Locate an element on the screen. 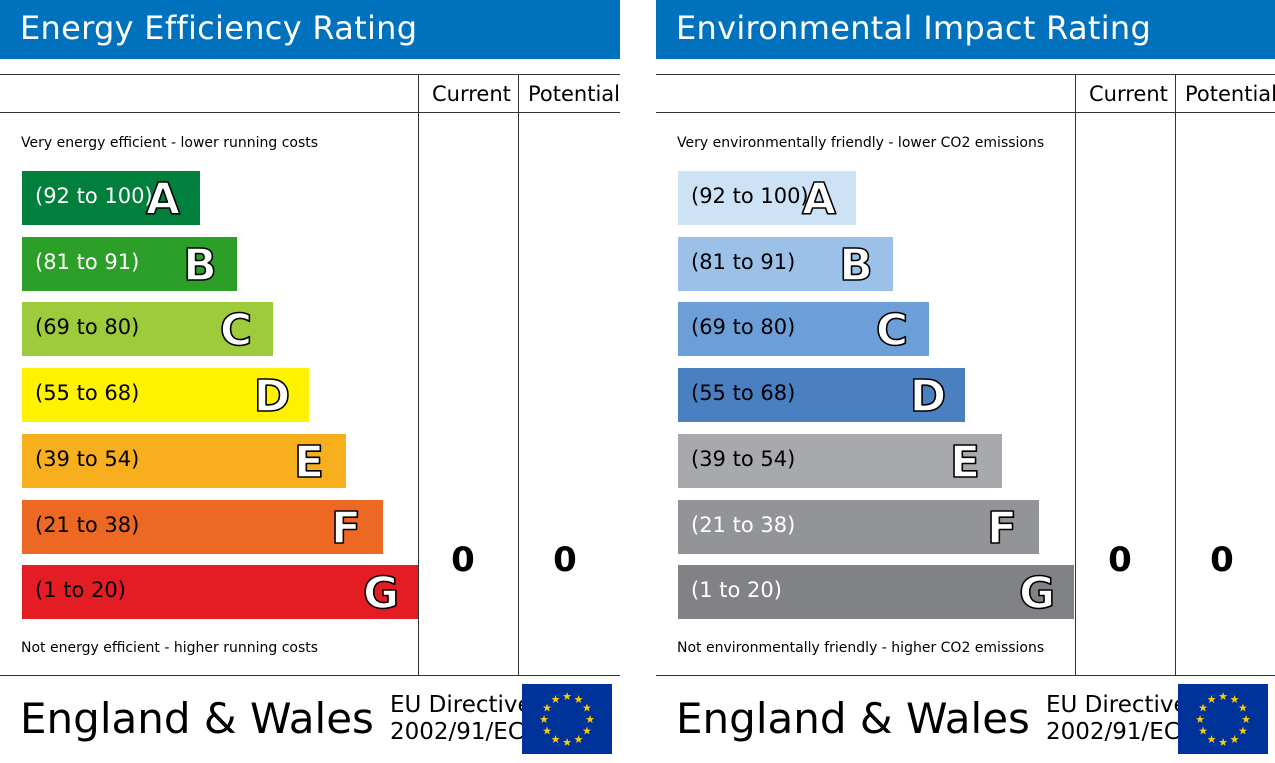  band-range-label: (69 to 80) is located at coordinates (743, 327).